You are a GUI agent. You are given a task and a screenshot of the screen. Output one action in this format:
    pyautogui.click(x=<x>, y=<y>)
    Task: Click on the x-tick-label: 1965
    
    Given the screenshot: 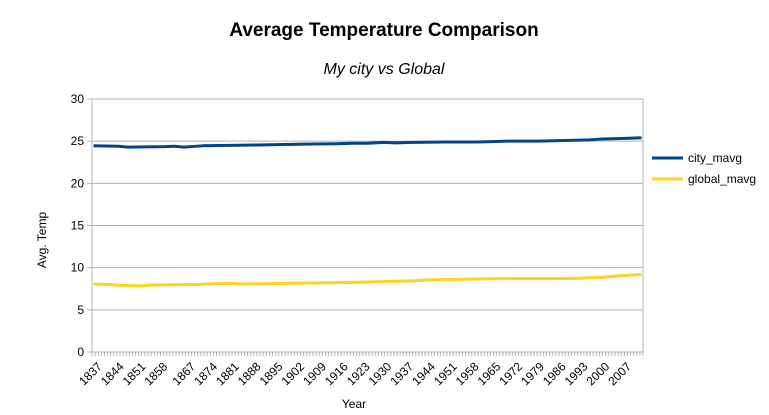 What is the action you would take?
    pyautogui.click(x=489, y=373)
    